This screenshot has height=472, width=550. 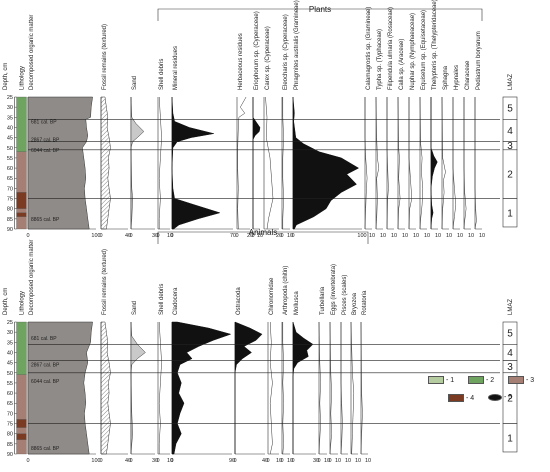 What do you see at coordinates (263, 232) in the screenshot?
I see `group-title-animals: Animals` at bounding box center [263, 232].